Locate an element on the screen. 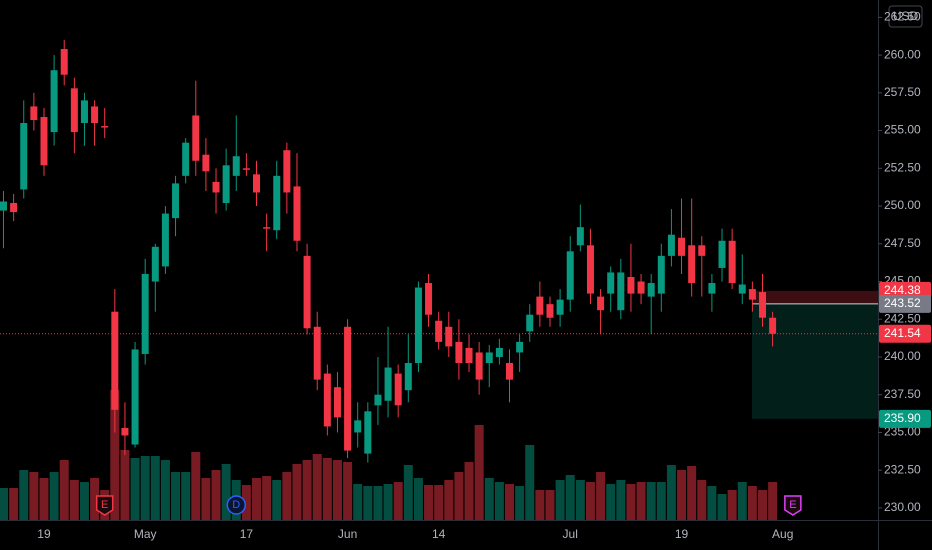 This screenshot has width=932, height=550. price-label: 241.54 is located at coordinates (902, 333).